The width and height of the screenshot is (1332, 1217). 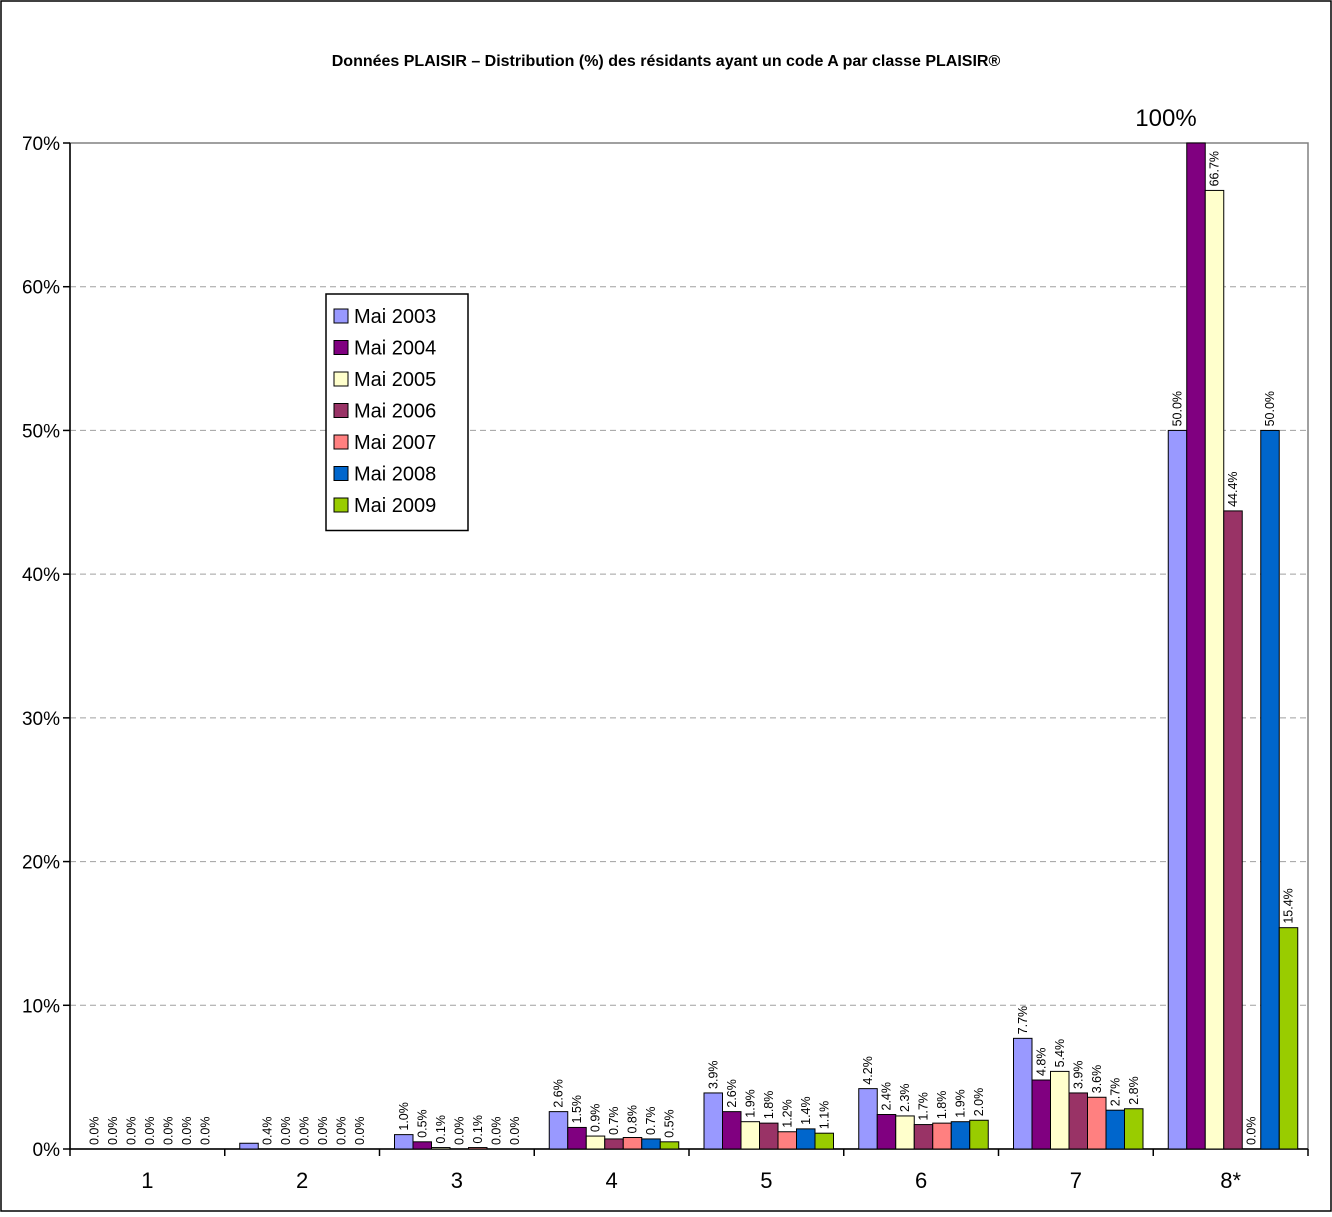 What do you see at coordinates (979, 1102) in the screenshot?
I see `data-label: 2.0%` at bounding box center [979, 1102].